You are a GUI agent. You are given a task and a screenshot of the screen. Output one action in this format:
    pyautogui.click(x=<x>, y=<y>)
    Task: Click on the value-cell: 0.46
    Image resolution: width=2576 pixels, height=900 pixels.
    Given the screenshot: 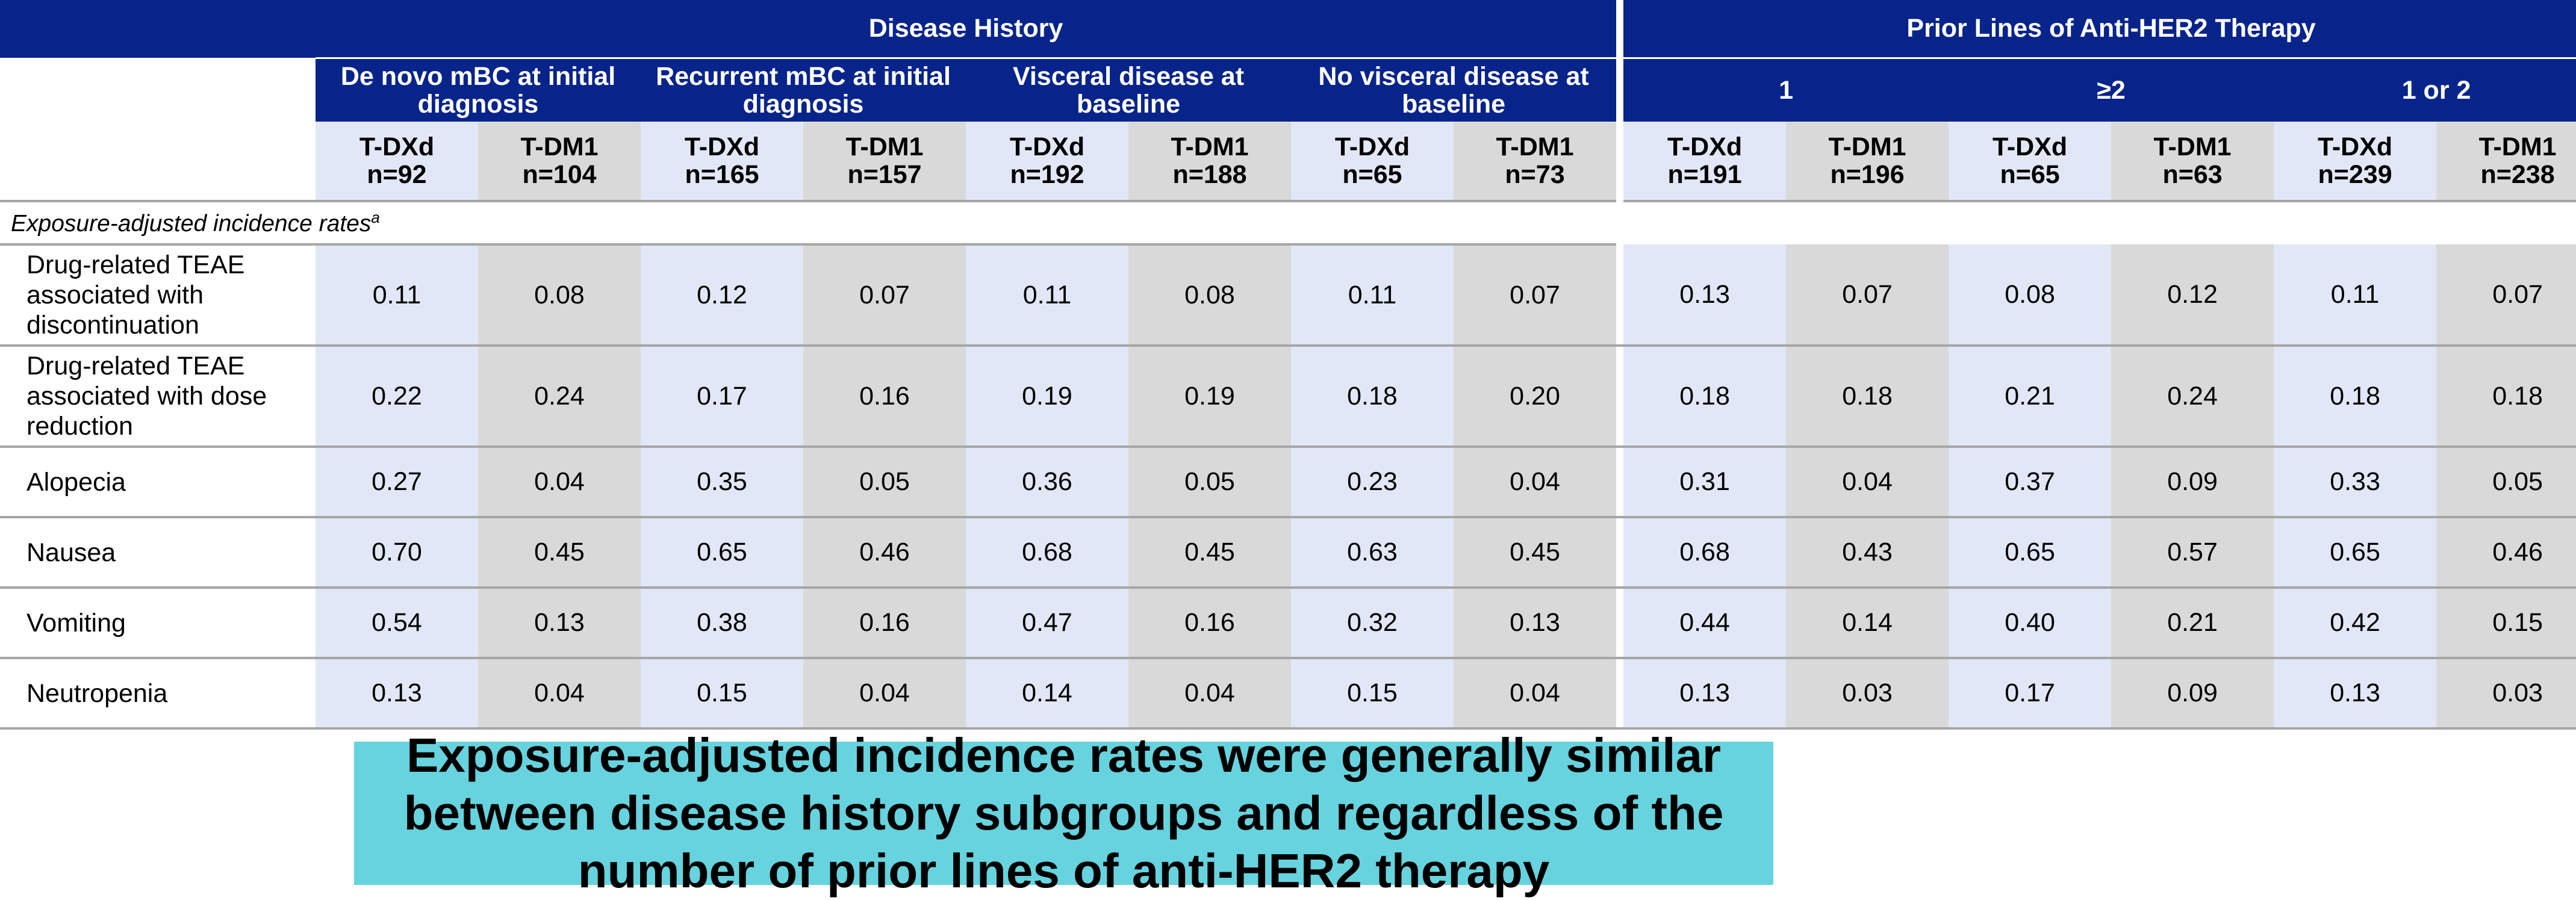 What is the action you would take?
    pyautogui.click(x=2506, y=553)
    